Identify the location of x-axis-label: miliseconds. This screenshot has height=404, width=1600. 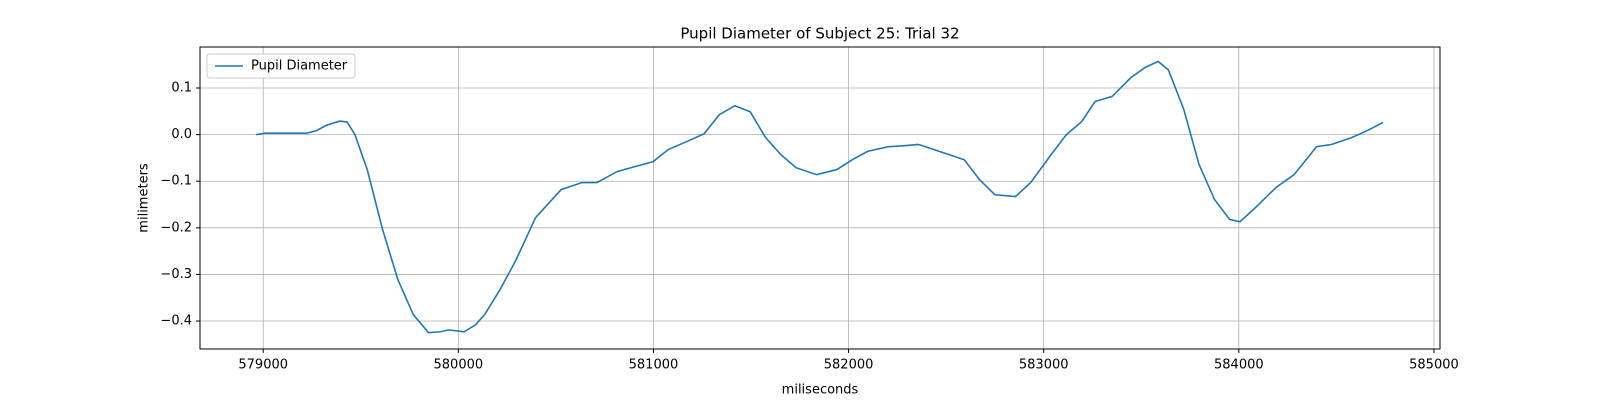
(820, 390).